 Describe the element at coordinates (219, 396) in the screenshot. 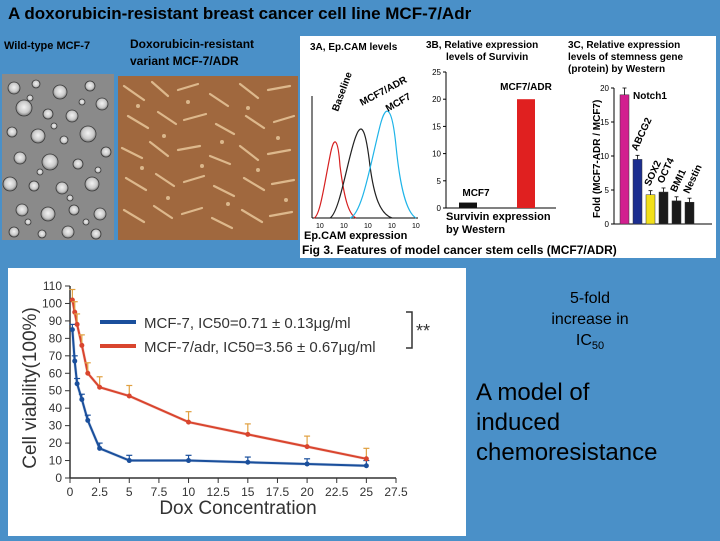

I see `series-mcf7` at that location.